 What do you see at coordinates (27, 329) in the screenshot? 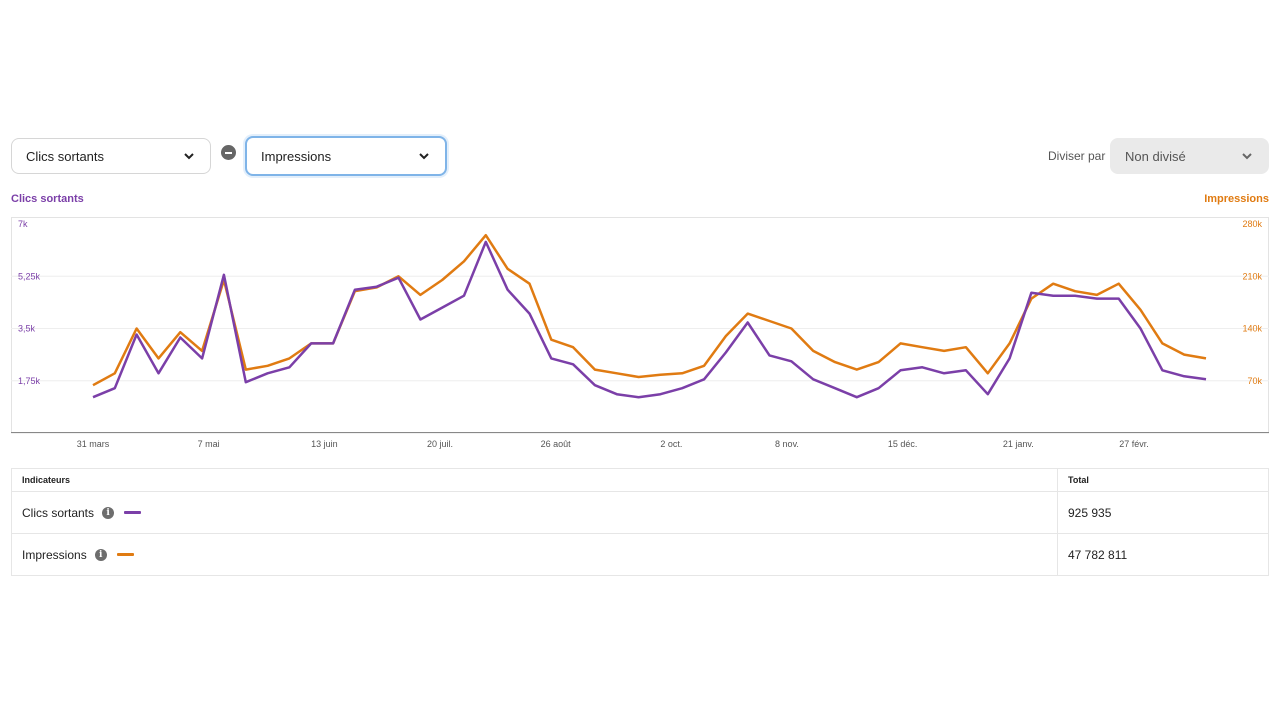
I see `y-left-tick-label: 3,5k` at bounding box center [27, 329].